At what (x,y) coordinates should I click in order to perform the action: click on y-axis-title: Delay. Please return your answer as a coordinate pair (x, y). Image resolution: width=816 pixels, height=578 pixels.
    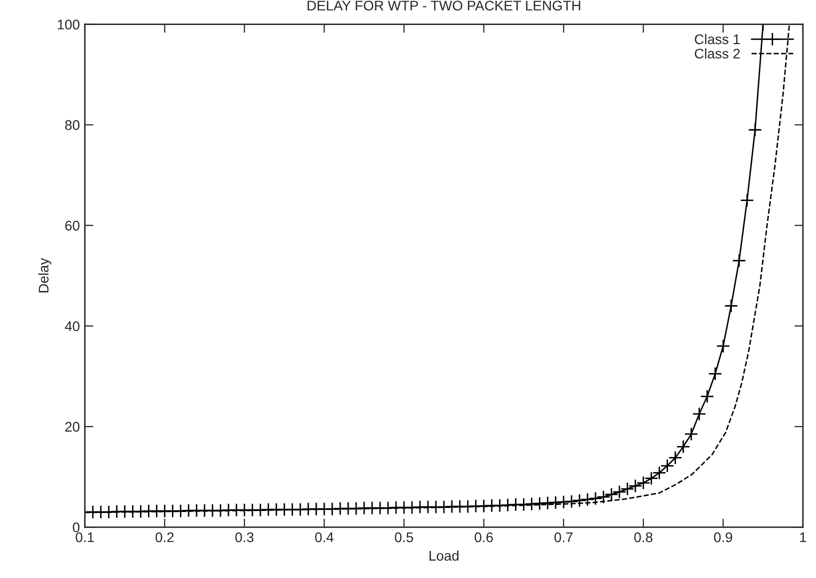
    Looking at the image, I should click on (45, 275).